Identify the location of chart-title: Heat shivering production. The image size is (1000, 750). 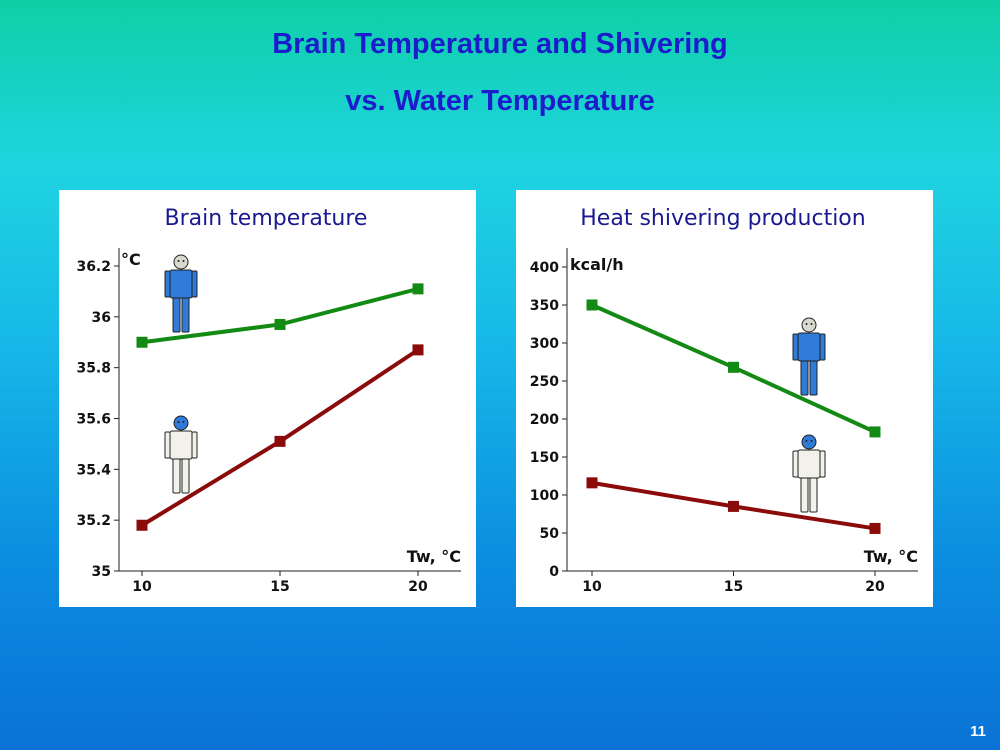
(722, 218).